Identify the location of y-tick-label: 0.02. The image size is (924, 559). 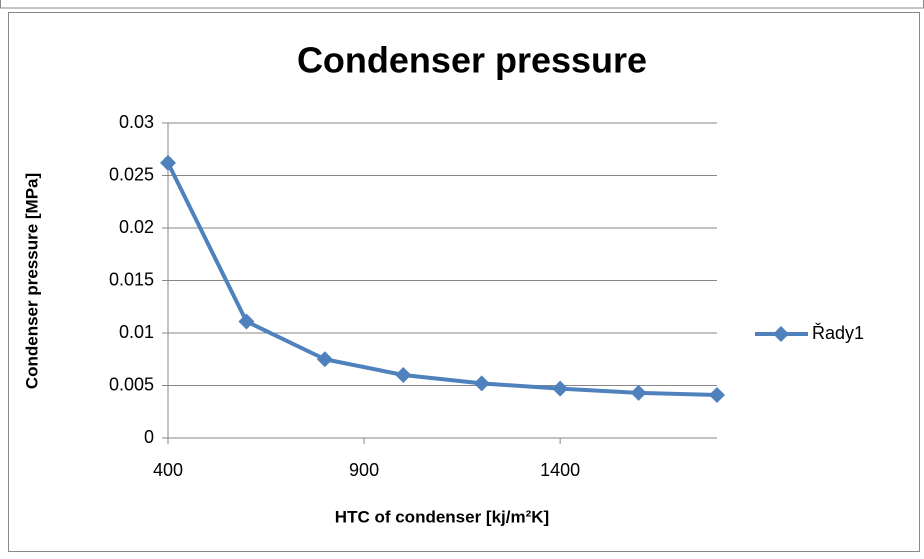
(136, 227).